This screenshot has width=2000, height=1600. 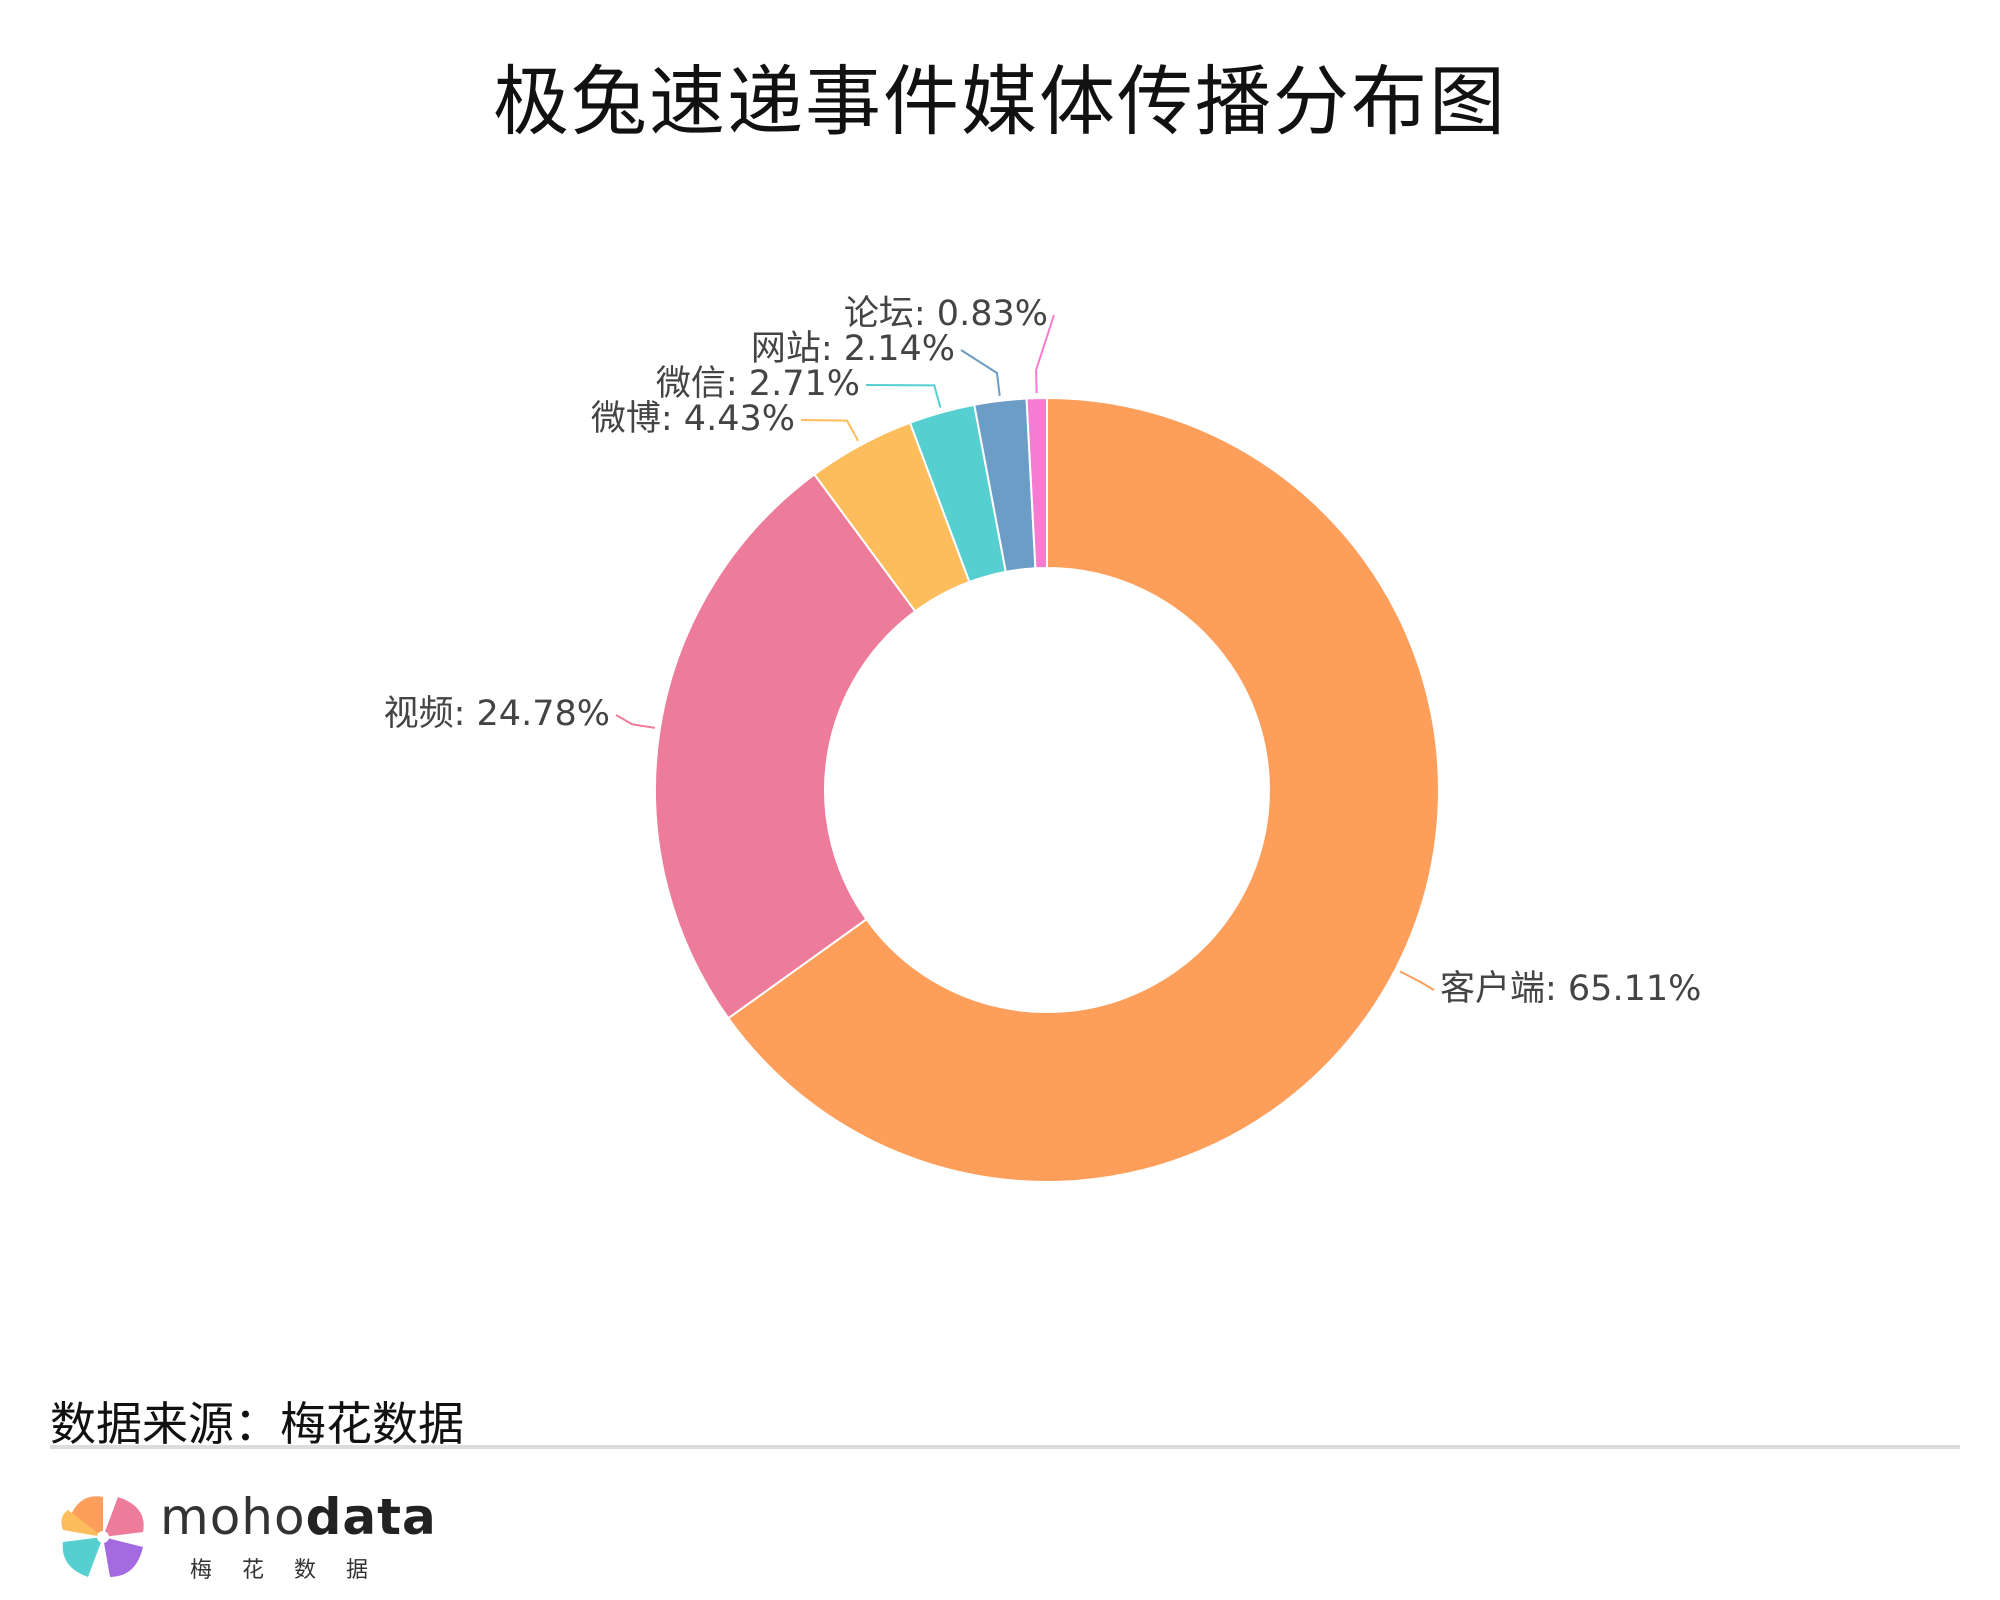 I want to click on slice-论坛, so click(x=1036, y=483).